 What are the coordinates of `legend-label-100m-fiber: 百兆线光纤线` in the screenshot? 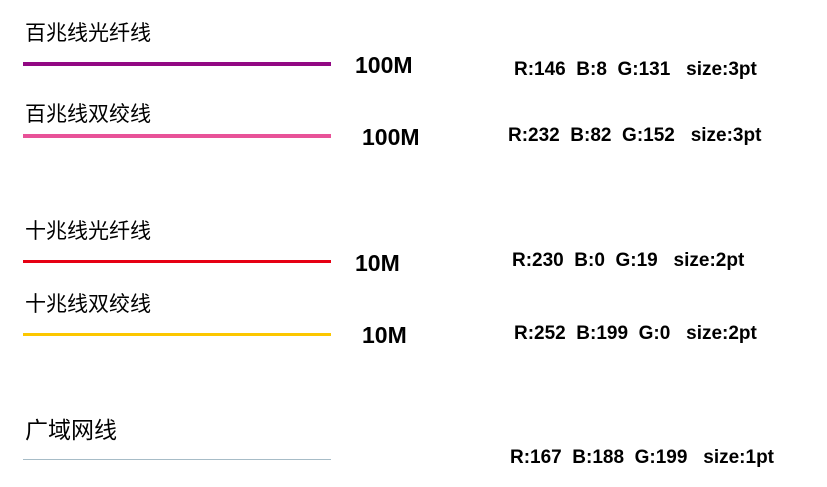 It's located at (88, 33).